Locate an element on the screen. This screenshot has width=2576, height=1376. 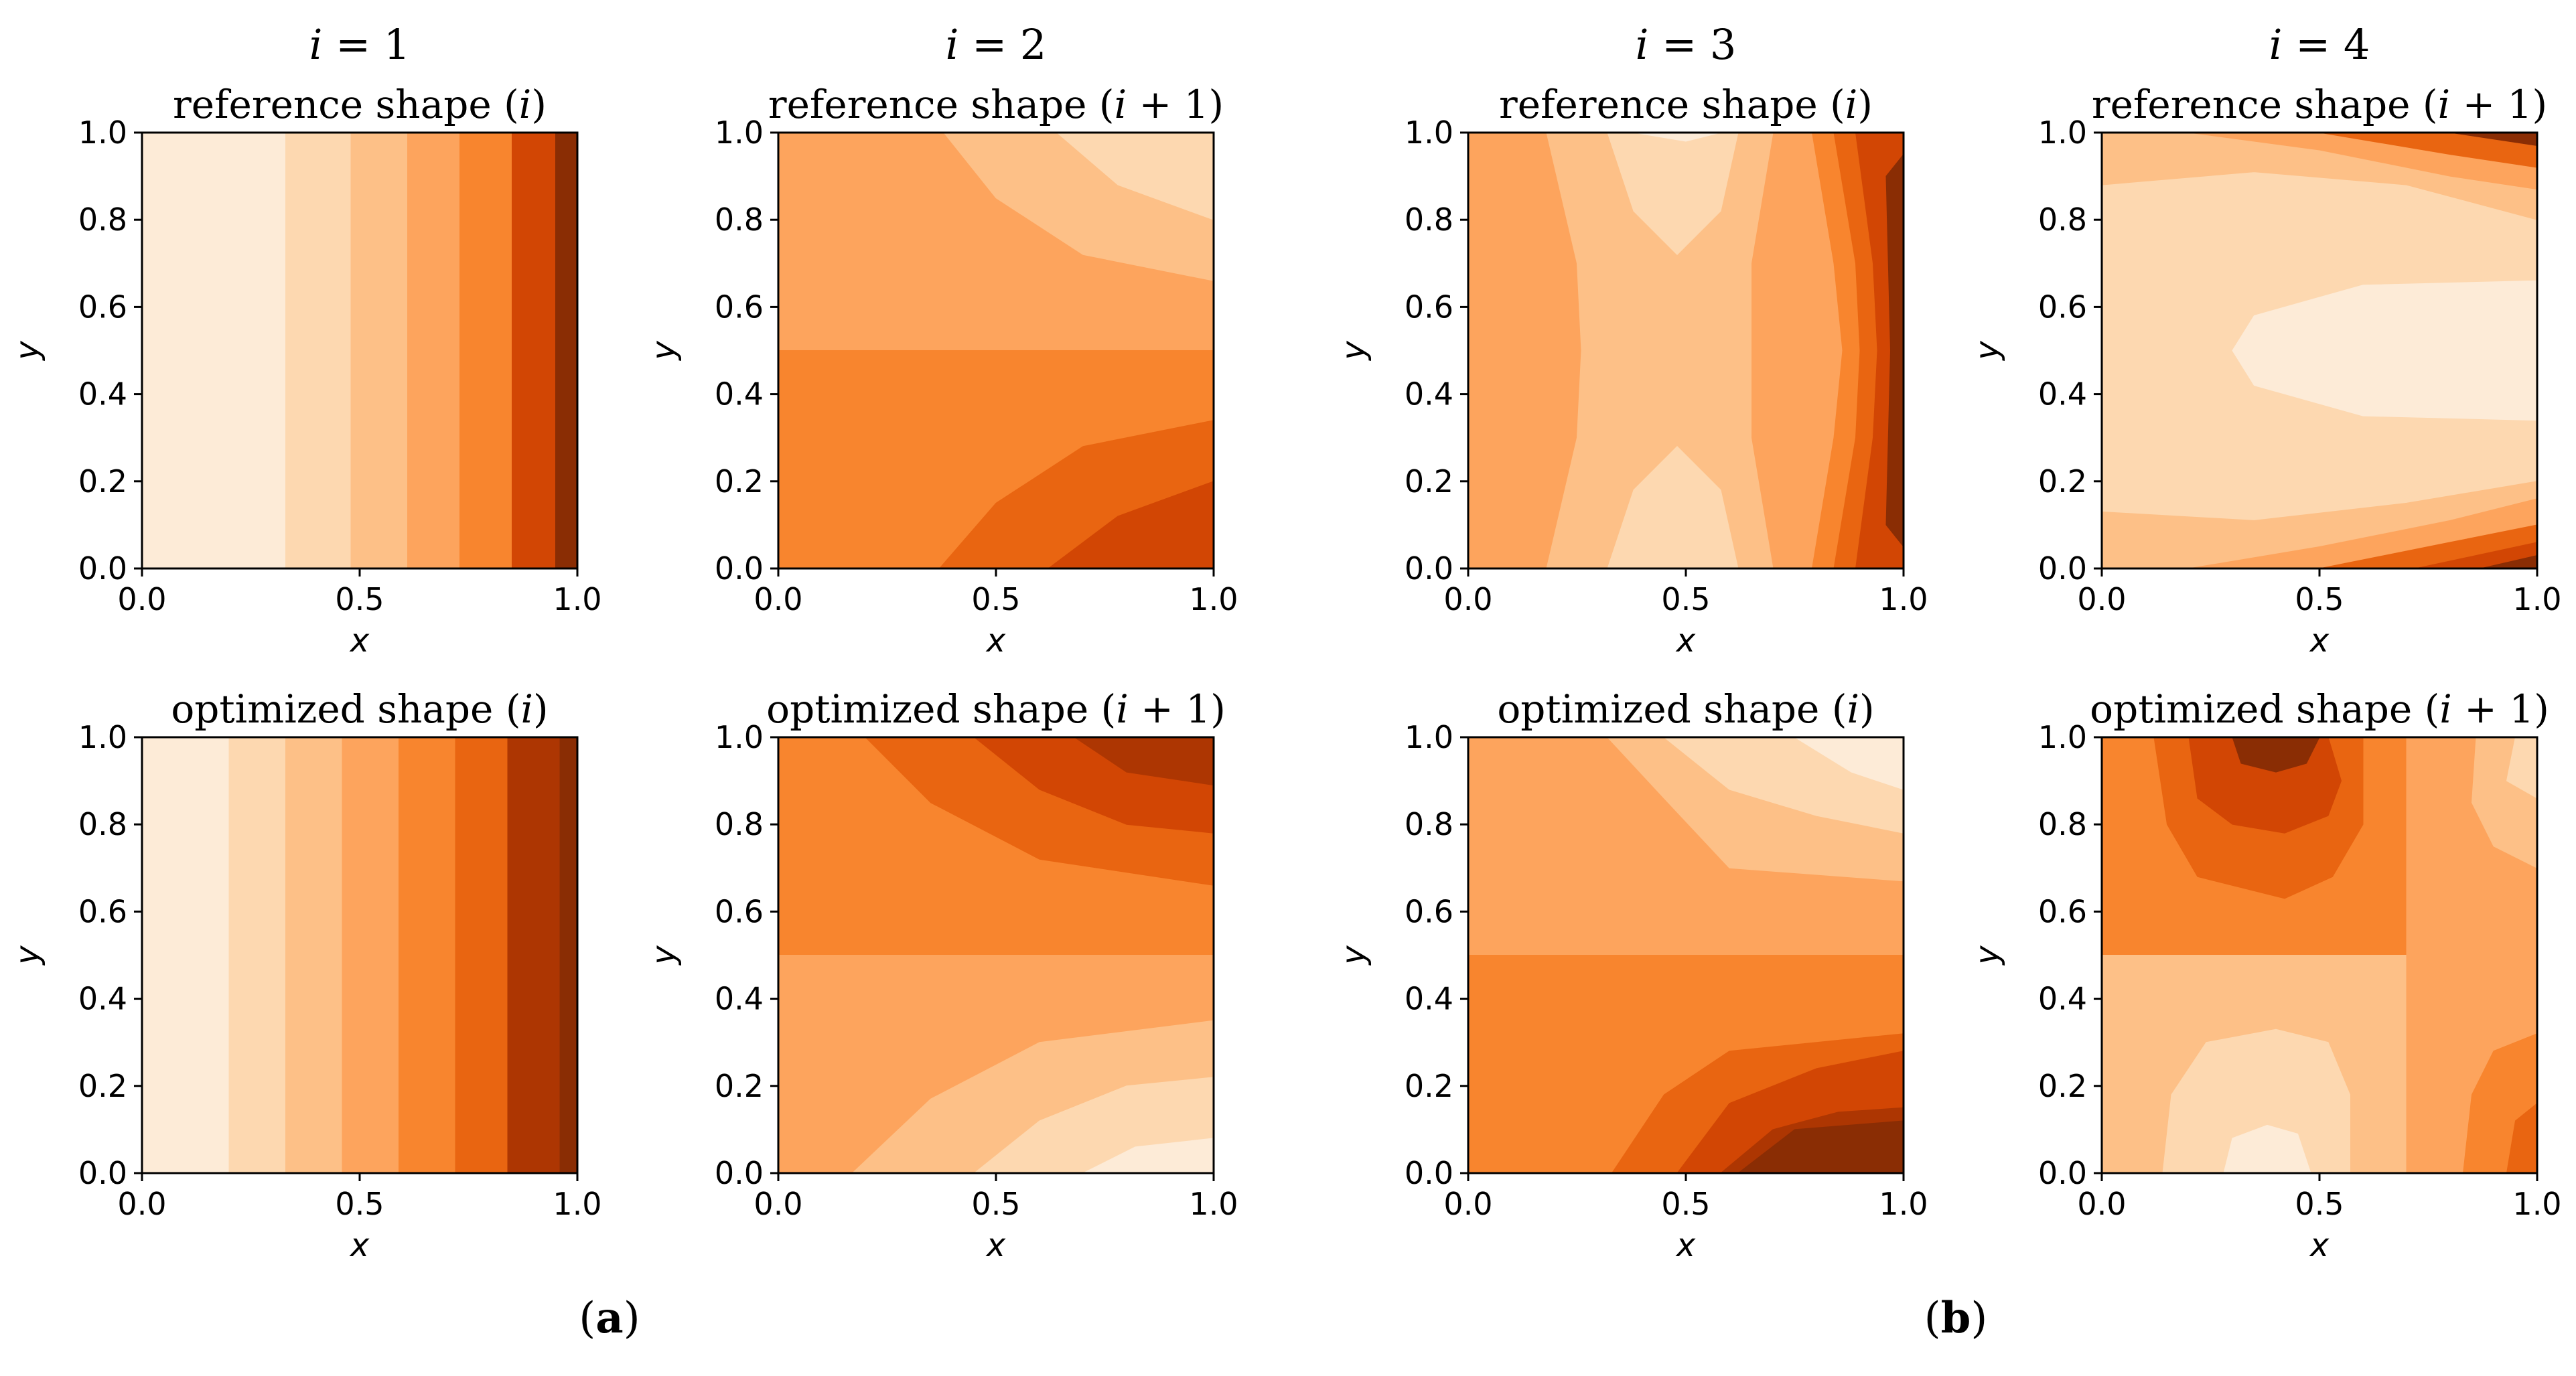
column-title: i = 3 is located at coordinates (1686, 44).